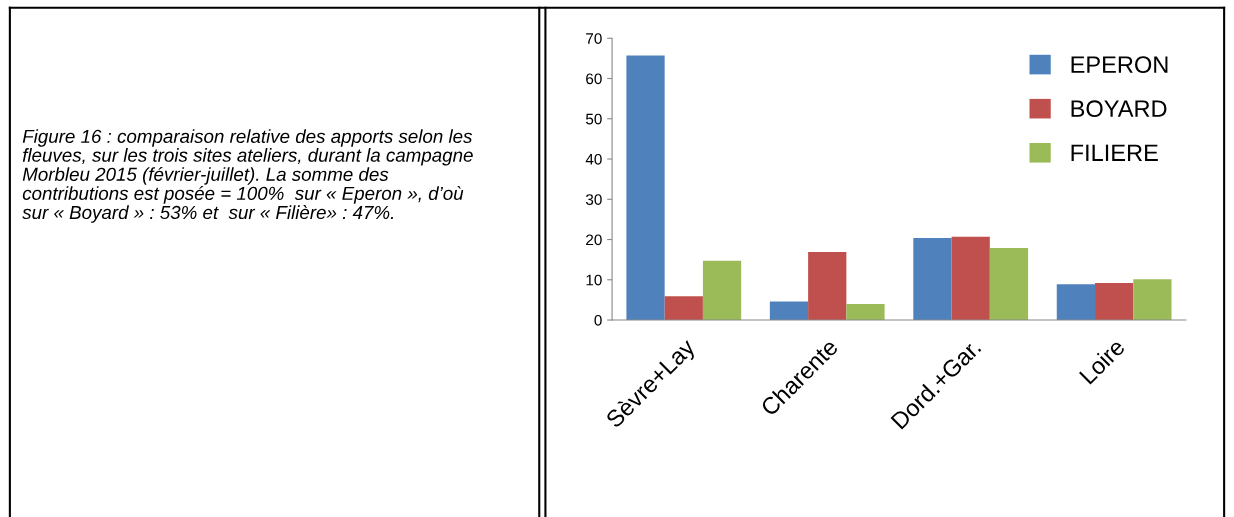 The width and height of the screenshot is (1234, 517). I want to click on y-tick-label: 40, so click(593, 159).